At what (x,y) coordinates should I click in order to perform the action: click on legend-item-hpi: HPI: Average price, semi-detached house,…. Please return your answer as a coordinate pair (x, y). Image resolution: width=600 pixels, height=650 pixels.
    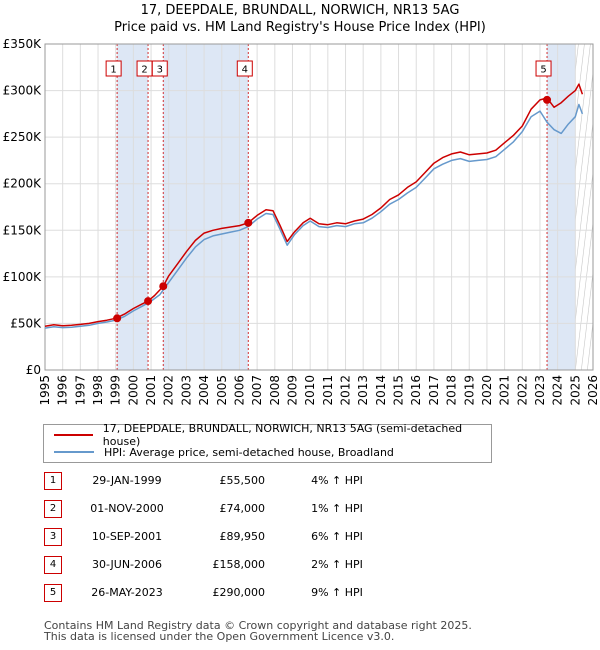
    Looking at the image, I should click on (224, 452).